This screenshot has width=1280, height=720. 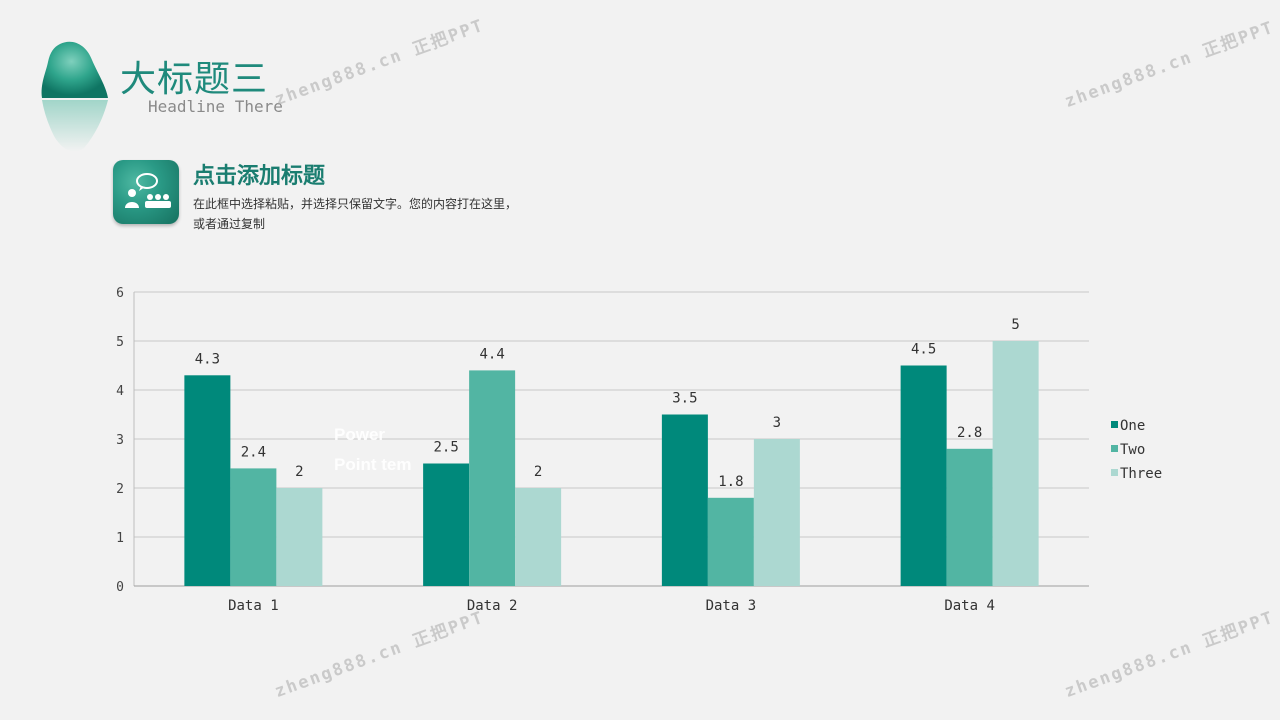 I want to click on page-title: 大标题三, so click(x=194, y=79).